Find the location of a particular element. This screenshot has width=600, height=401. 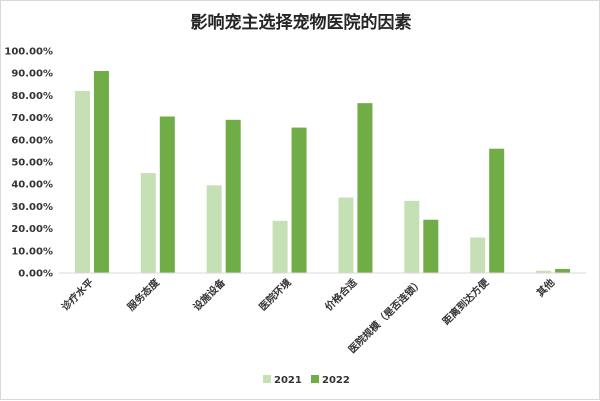

y-tick-label: 90.00% is located at coordinates (32, 74).